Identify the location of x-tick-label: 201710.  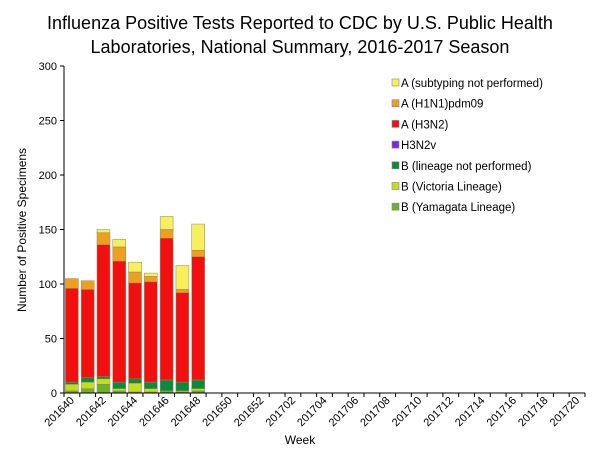
(407, 412).